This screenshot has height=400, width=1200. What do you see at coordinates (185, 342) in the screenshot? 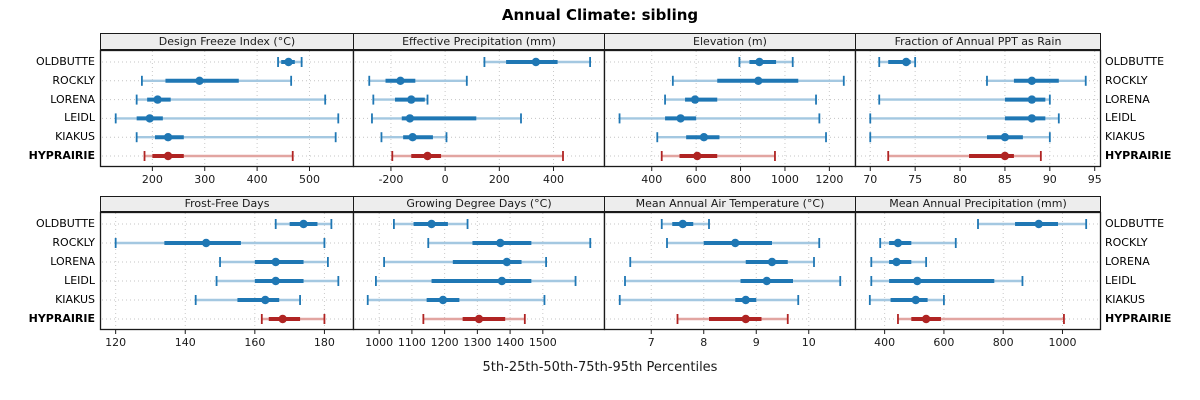
I see `x-axis-tick-label: 140` at bounding box center [185, 342].